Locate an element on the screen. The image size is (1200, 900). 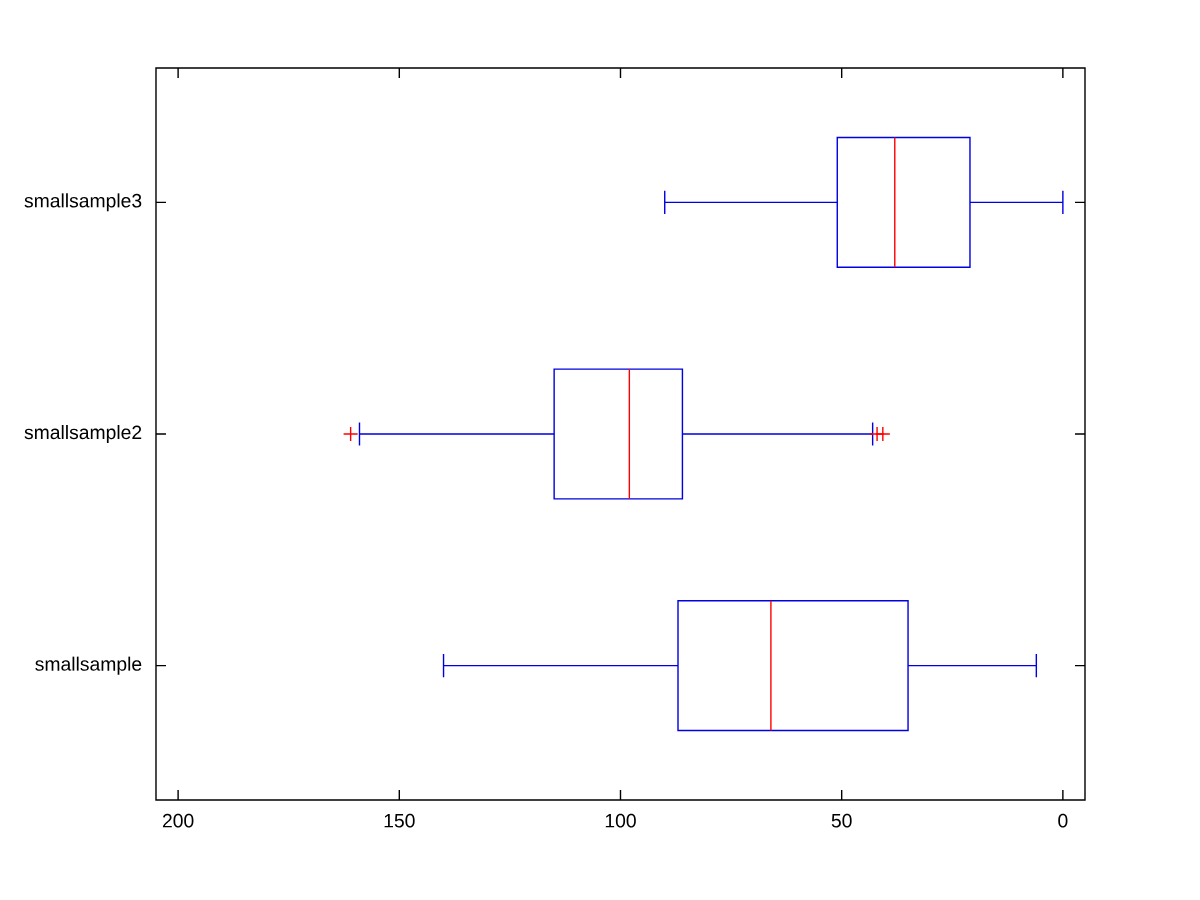
y-tick-label: smallsample2 is located at coordinates (83, 434).